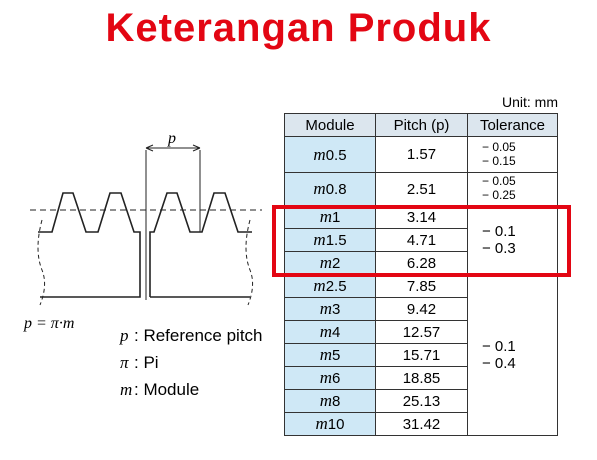 This screenshot has height=460, width=597. What do you see at coordinates (421, 401) in the screenshot?
I see `pitch-cell: 25.13` at bounding box center [421, 401].